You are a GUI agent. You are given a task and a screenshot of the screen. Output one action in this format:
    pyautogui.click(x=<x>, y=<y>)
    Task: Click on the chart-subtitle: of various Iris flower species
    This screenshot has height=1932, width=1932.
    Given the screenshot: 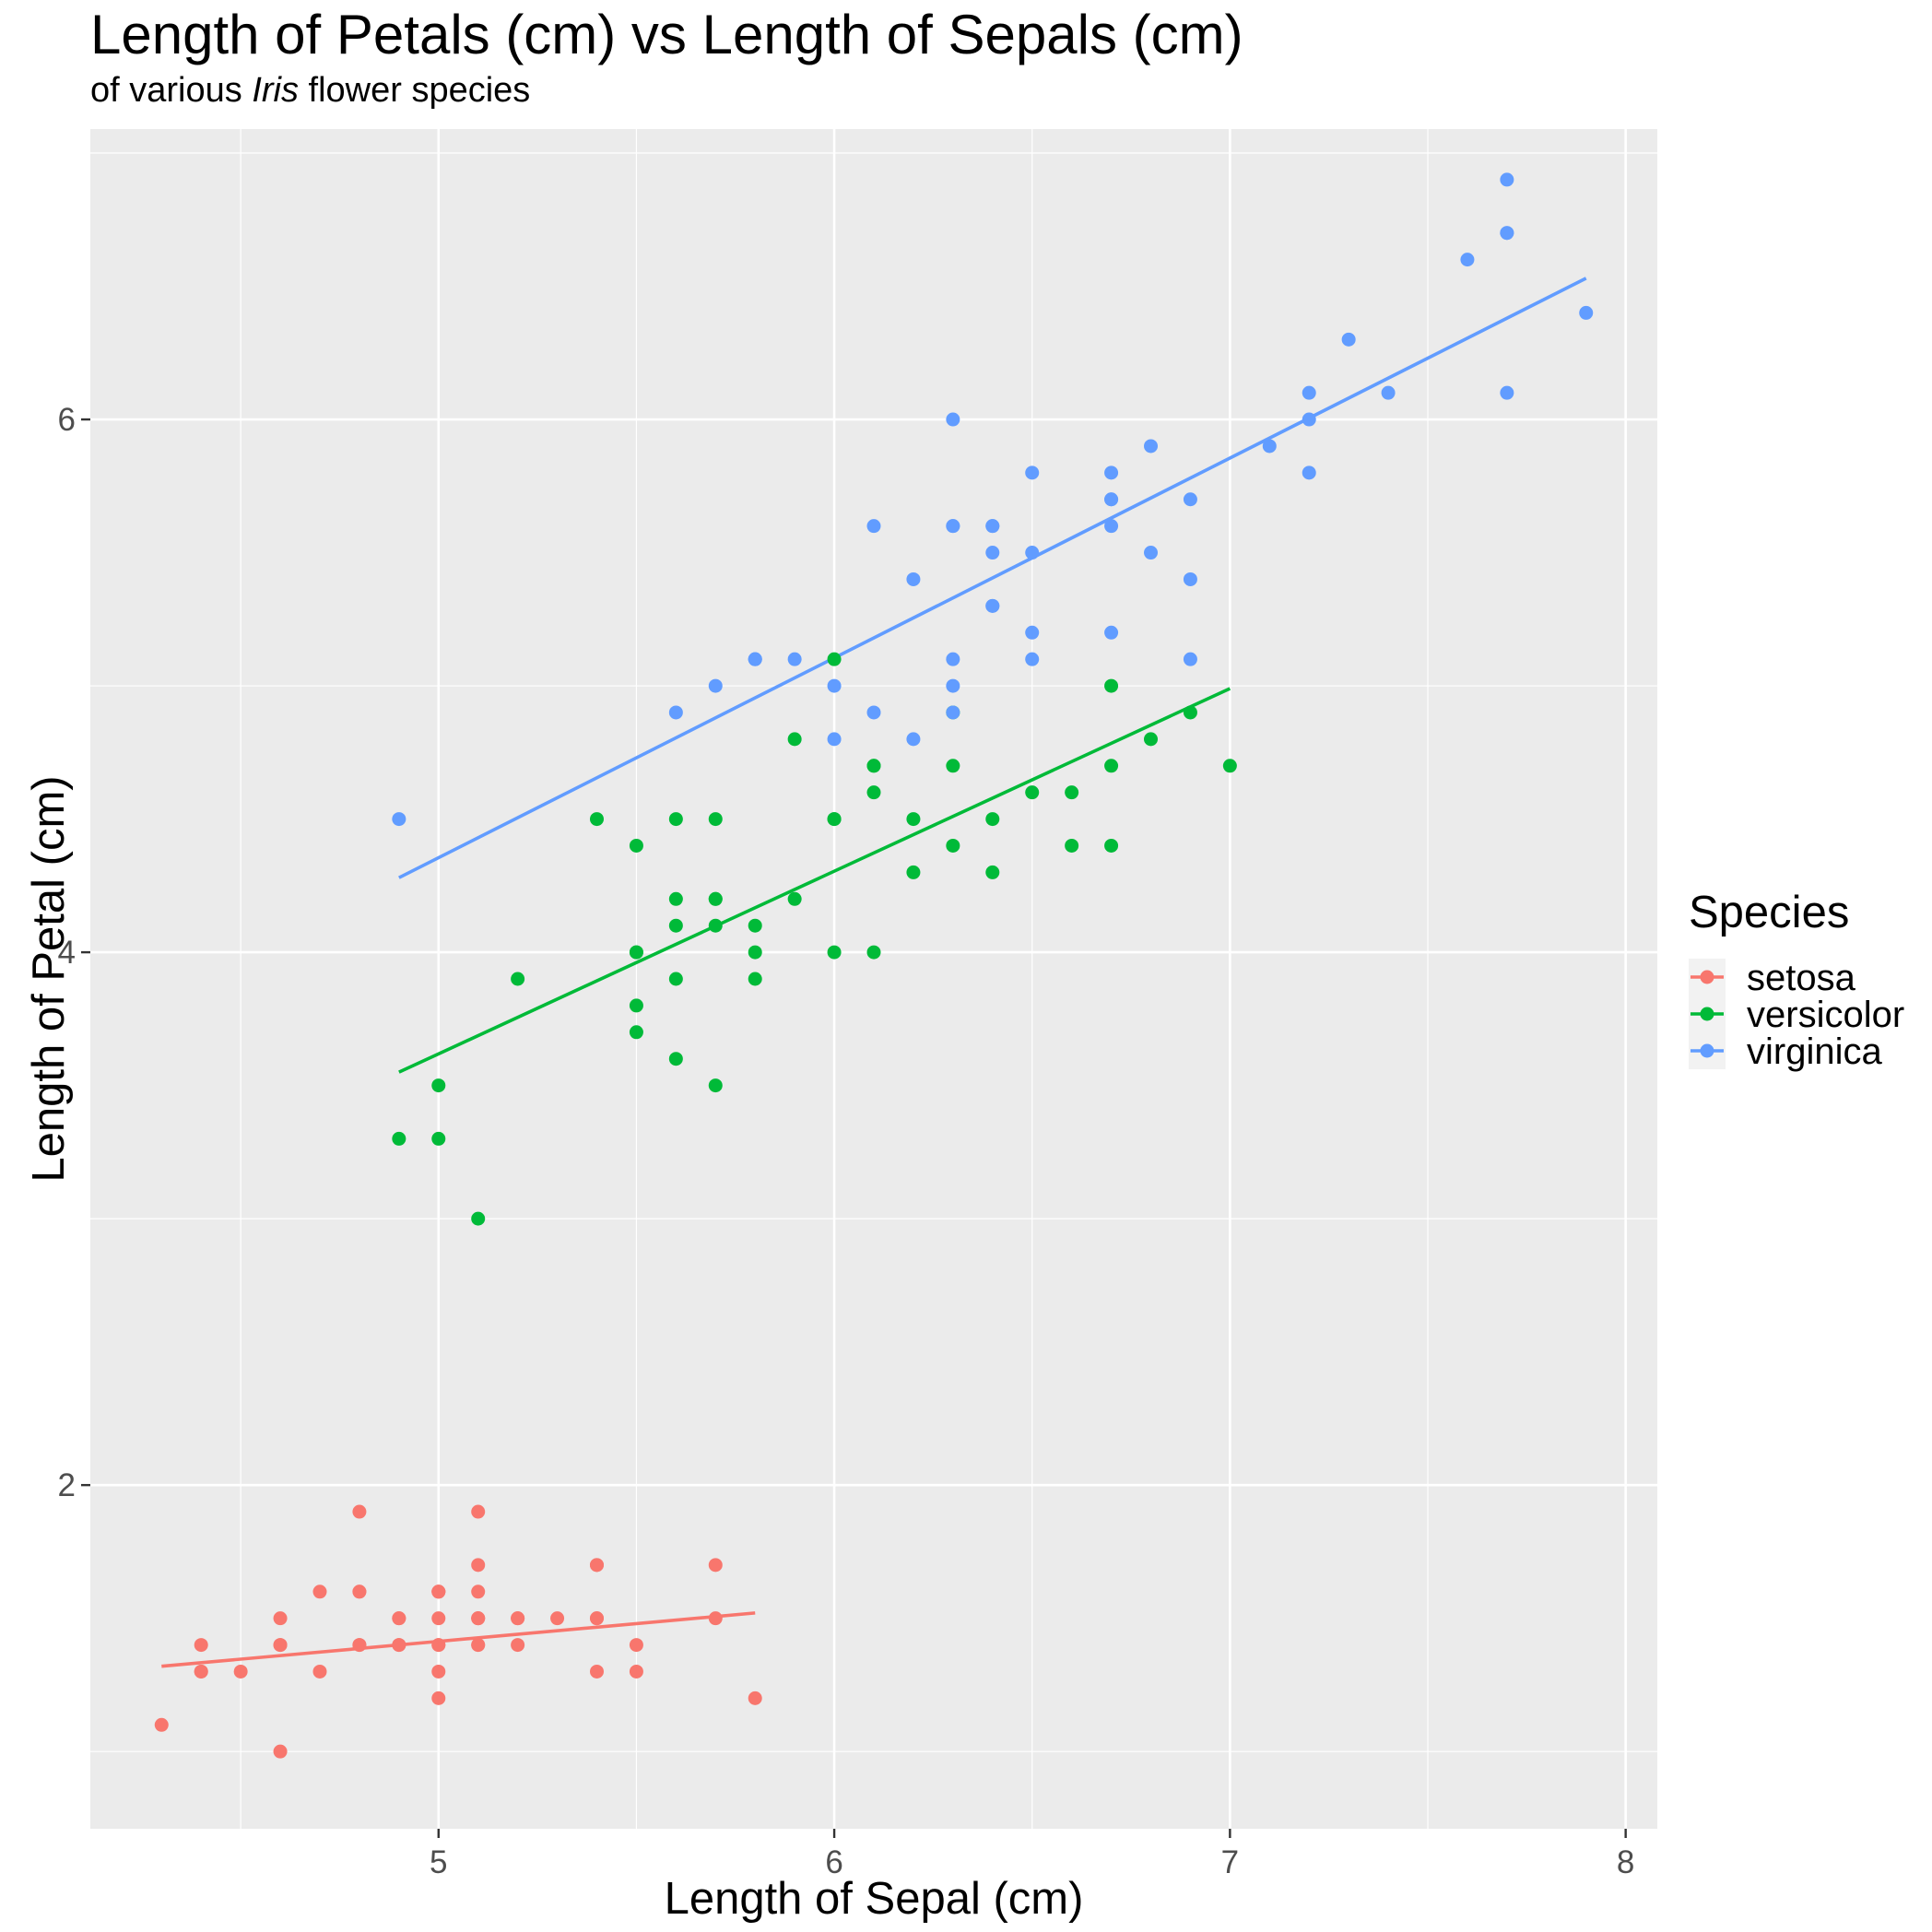 What is the action you would take?
    pyautogui.click(x=310, y=91)
    